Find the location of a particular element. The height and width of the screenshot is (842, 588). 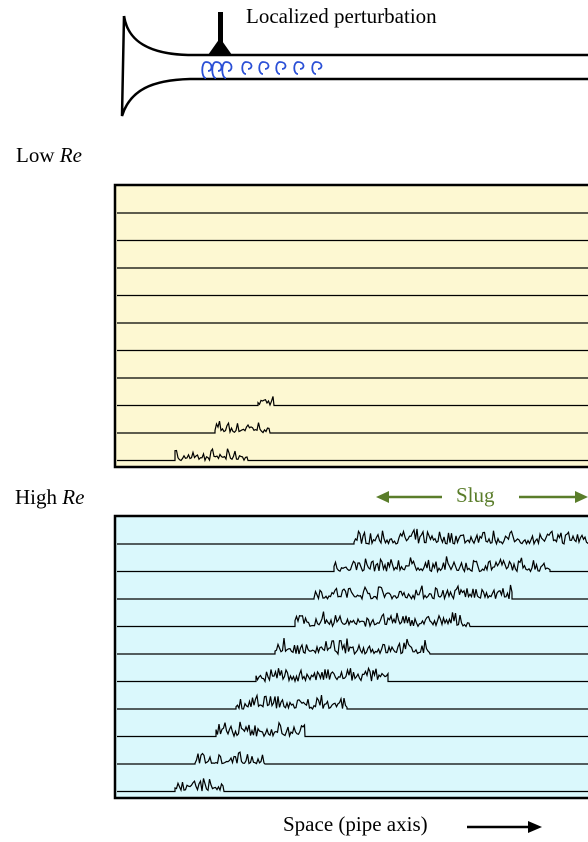

eddy-swirls is located at coordinates (262, 70).